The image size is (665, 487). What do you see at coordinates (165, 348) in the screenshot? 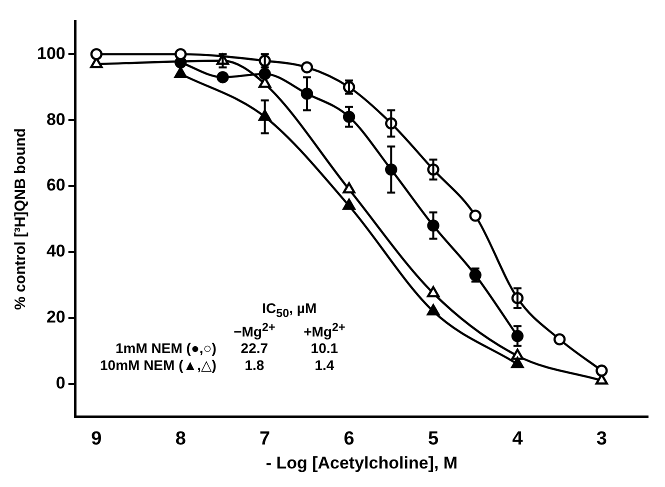
I see `annotation: 1mM NEM (●,○)` at bounding box center [165, 348].